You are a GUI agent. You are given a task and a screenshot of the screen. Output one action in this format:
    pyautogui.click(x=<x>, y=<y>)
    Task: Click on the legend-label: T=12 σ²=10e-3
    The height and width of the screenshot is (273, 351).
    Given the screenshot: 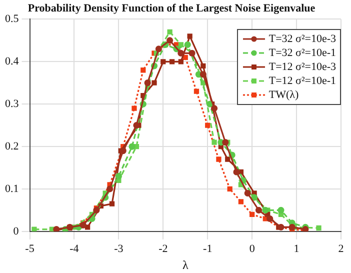 What is the action you would take?
    pyautogui.click(x=302, y=67)
    